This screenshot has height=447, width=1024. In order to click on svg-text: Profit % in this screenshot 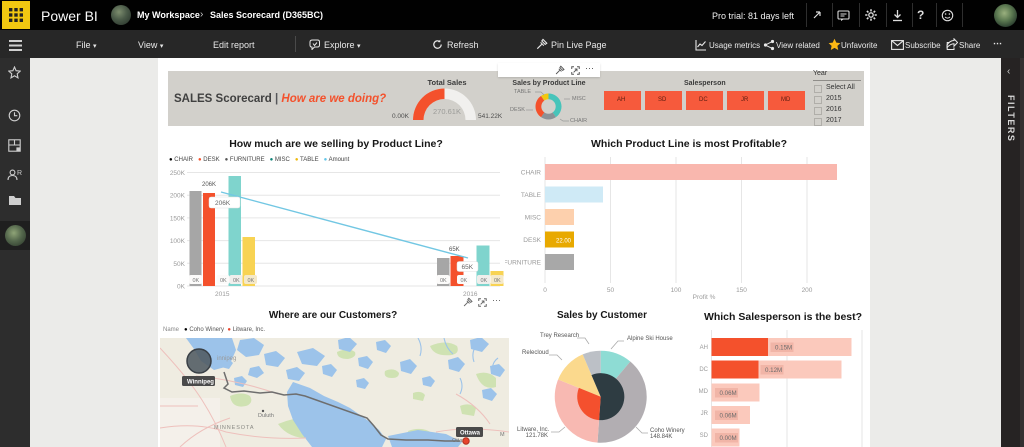, I will do `click(704, 297)`.